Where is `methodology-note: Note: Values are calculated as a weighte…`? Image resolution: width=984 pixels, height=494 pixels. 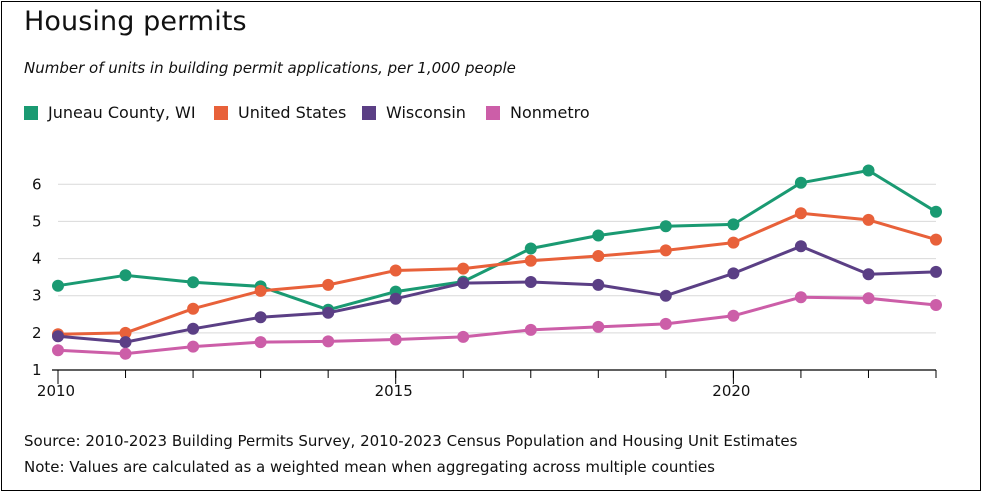 methodology-note: Note: Values are calculated as a weighte… is located at coordinates (369, 467).